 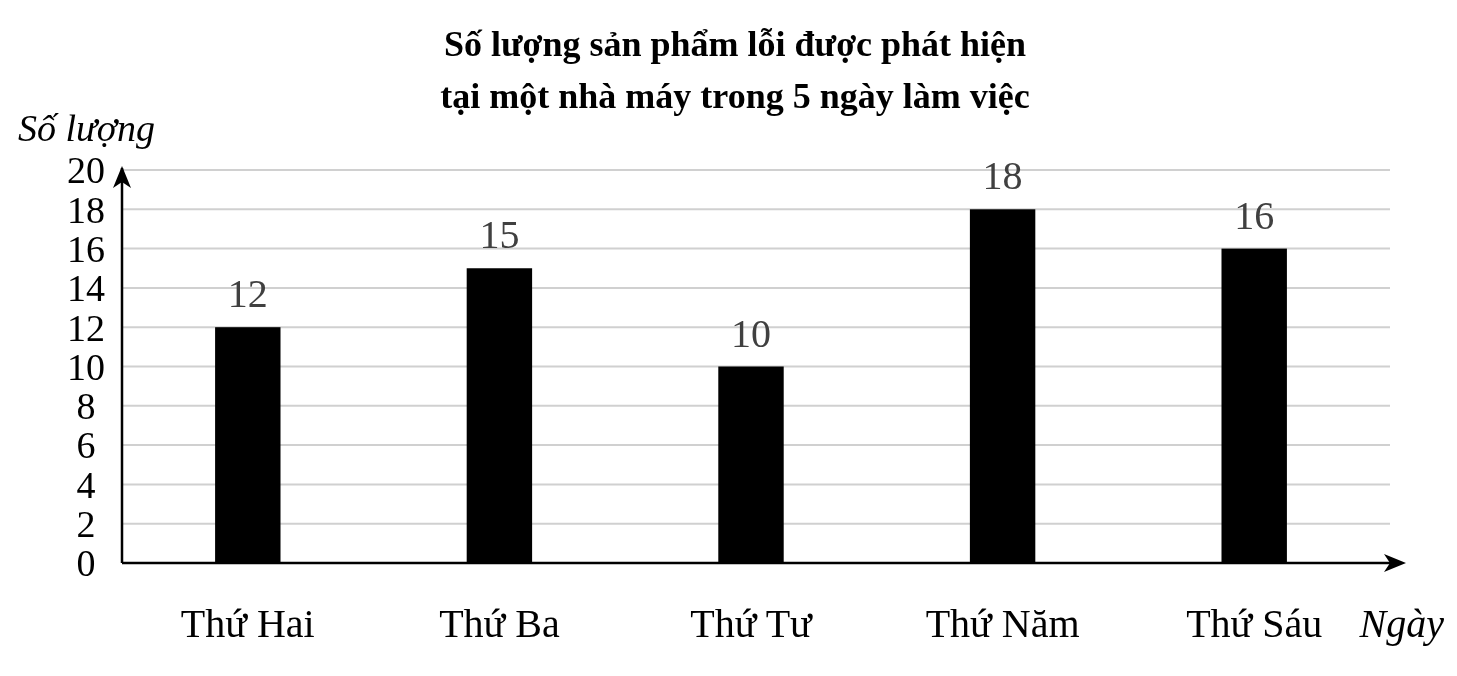 What do you see at coordinates (247, 623) in the screenshot?
I see `x-tick-label: Thứ Hai` at bounding box center [247, 623].